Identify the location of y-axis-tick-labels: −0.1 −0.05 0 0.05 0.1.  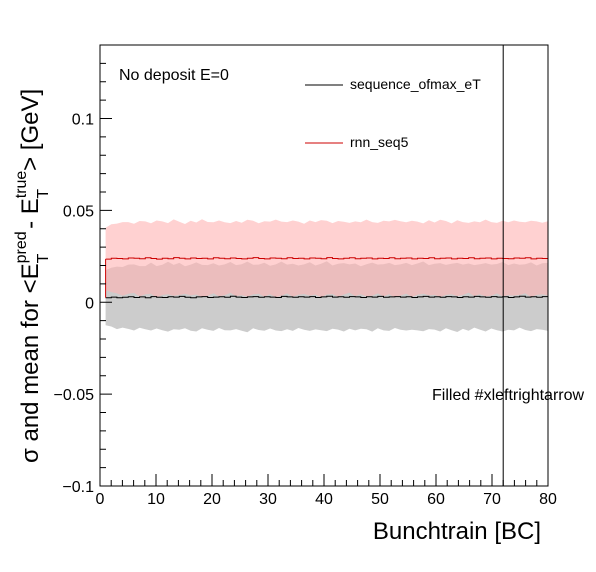
(74, 304).